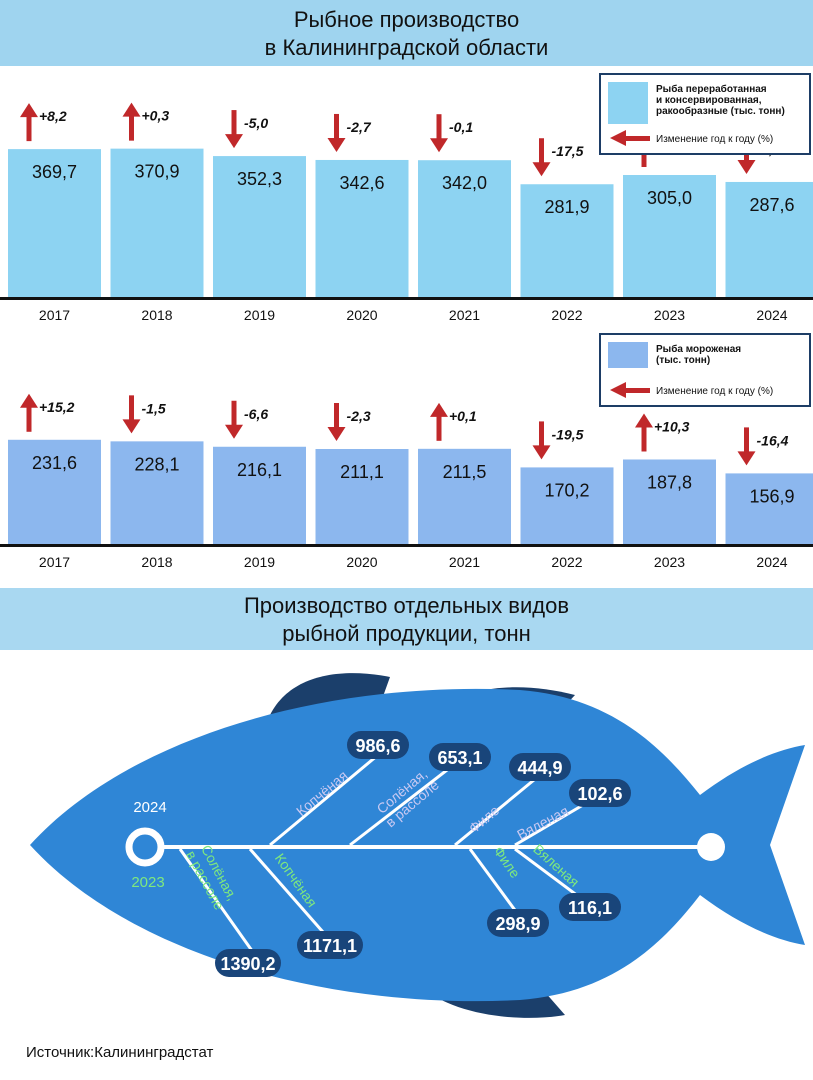 This screenshot has height=1080, width=813. I want to click on legend-series-label: (тыс. тонн), so click(683, 360).